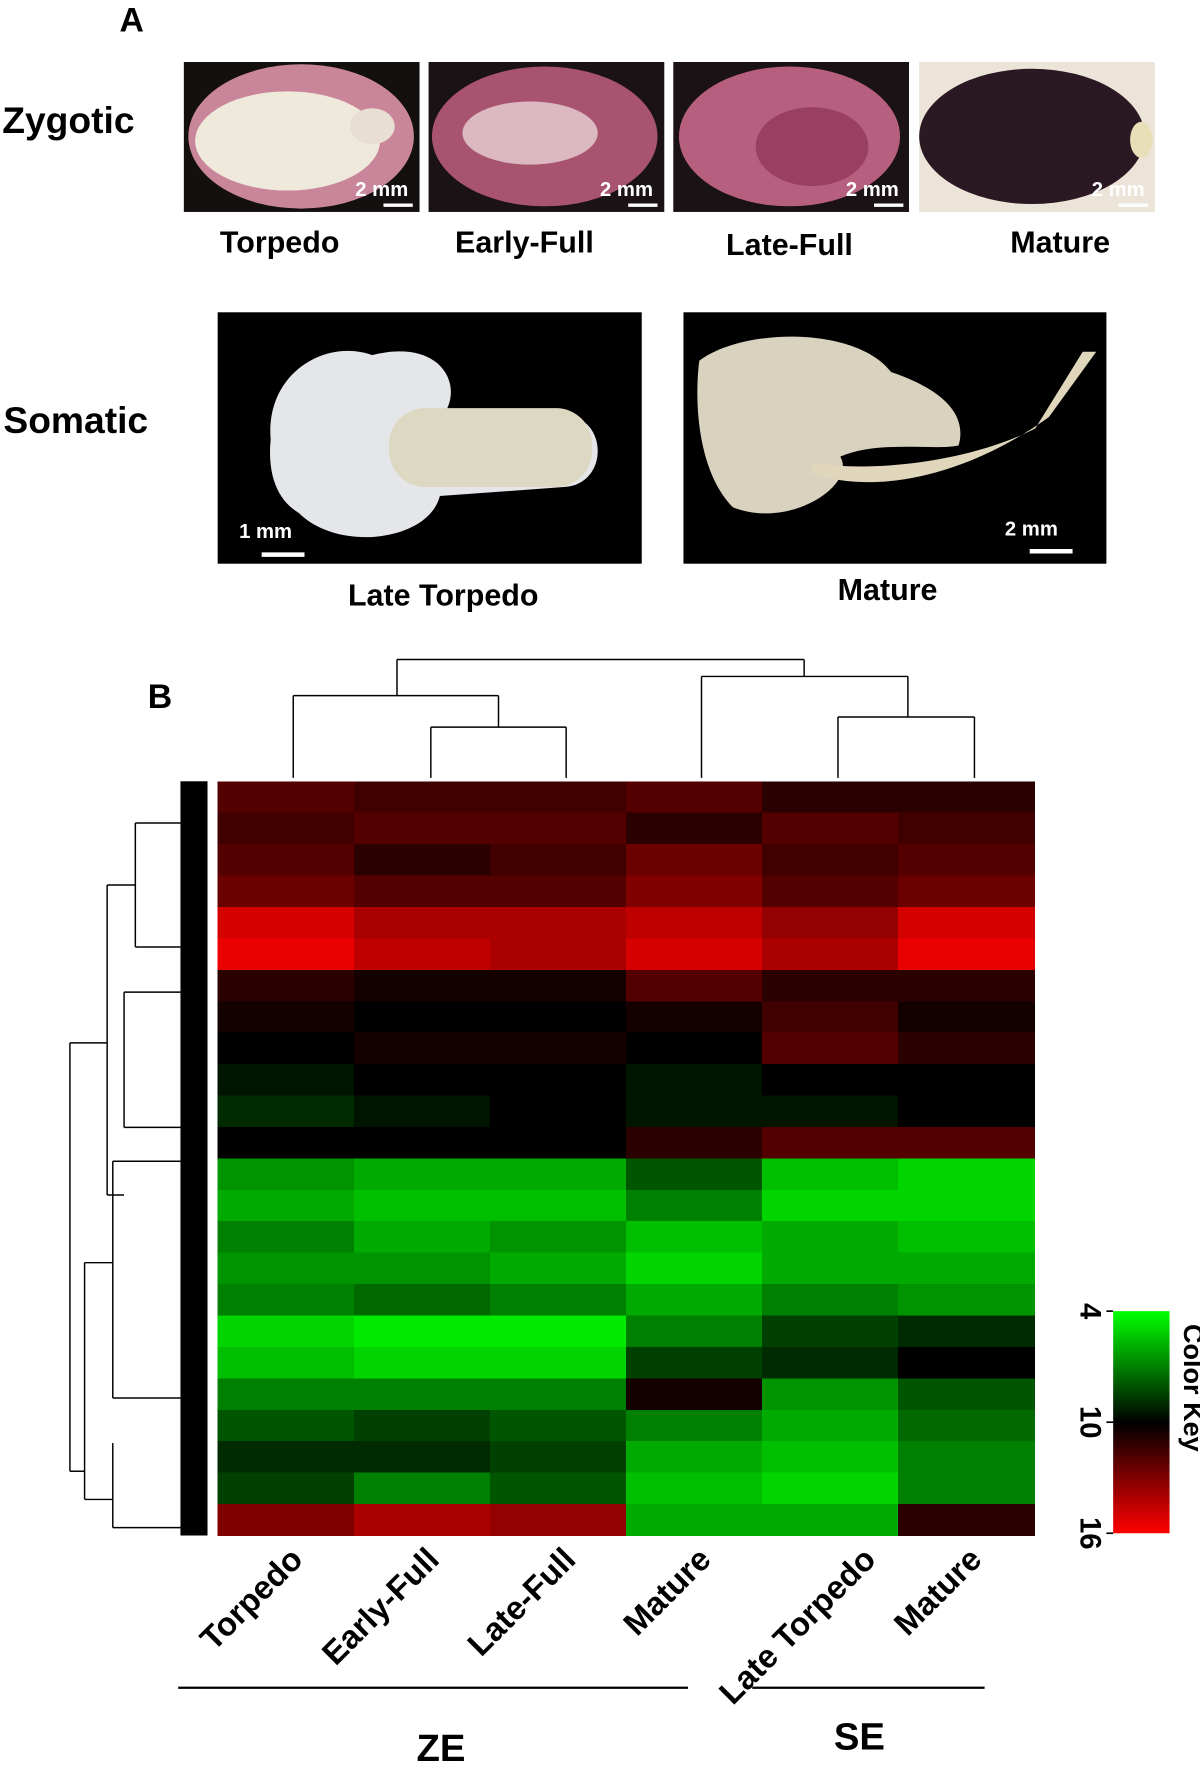 The height and width of the screenshot is (1770, 1200). I want to click on row-label: Somatic, so click(75, 420).